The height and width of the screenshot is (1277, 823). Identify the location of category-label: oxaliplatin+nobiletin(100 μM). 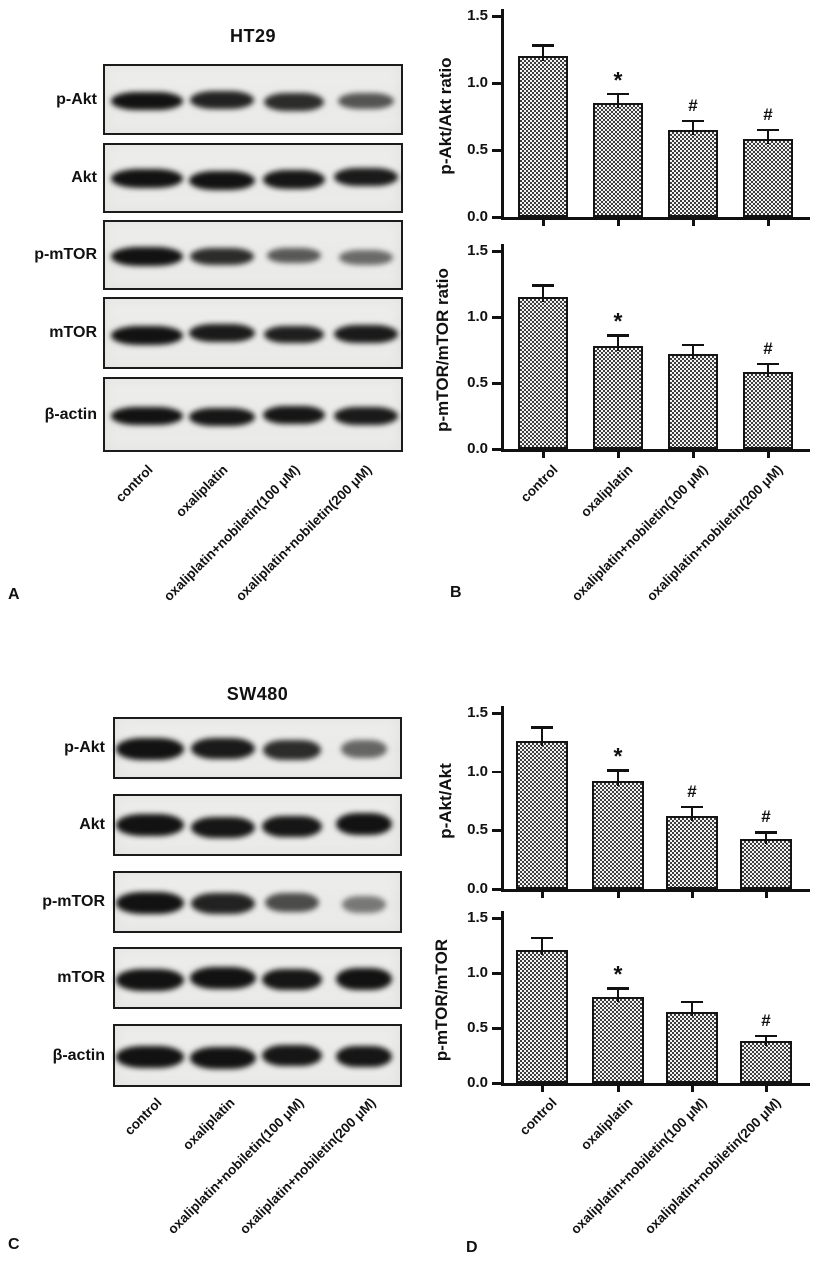
(639, 533).